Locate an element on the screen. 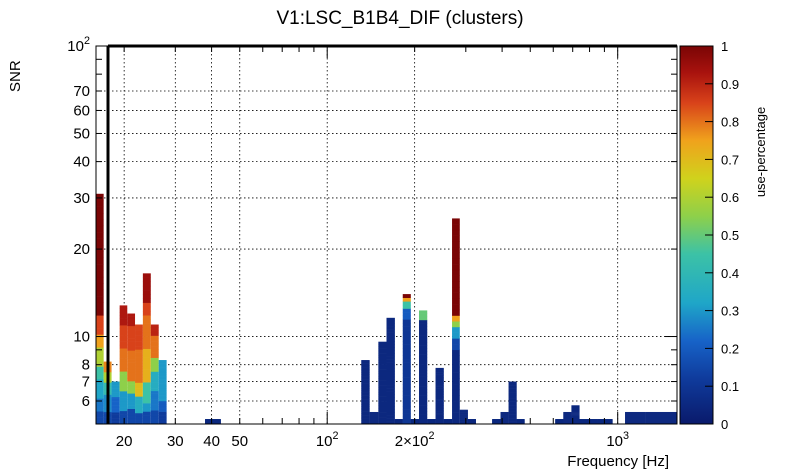 The height and width of the screenshot is (472, 805). y-tick-label: 60 is located at coordinates (81, 110).